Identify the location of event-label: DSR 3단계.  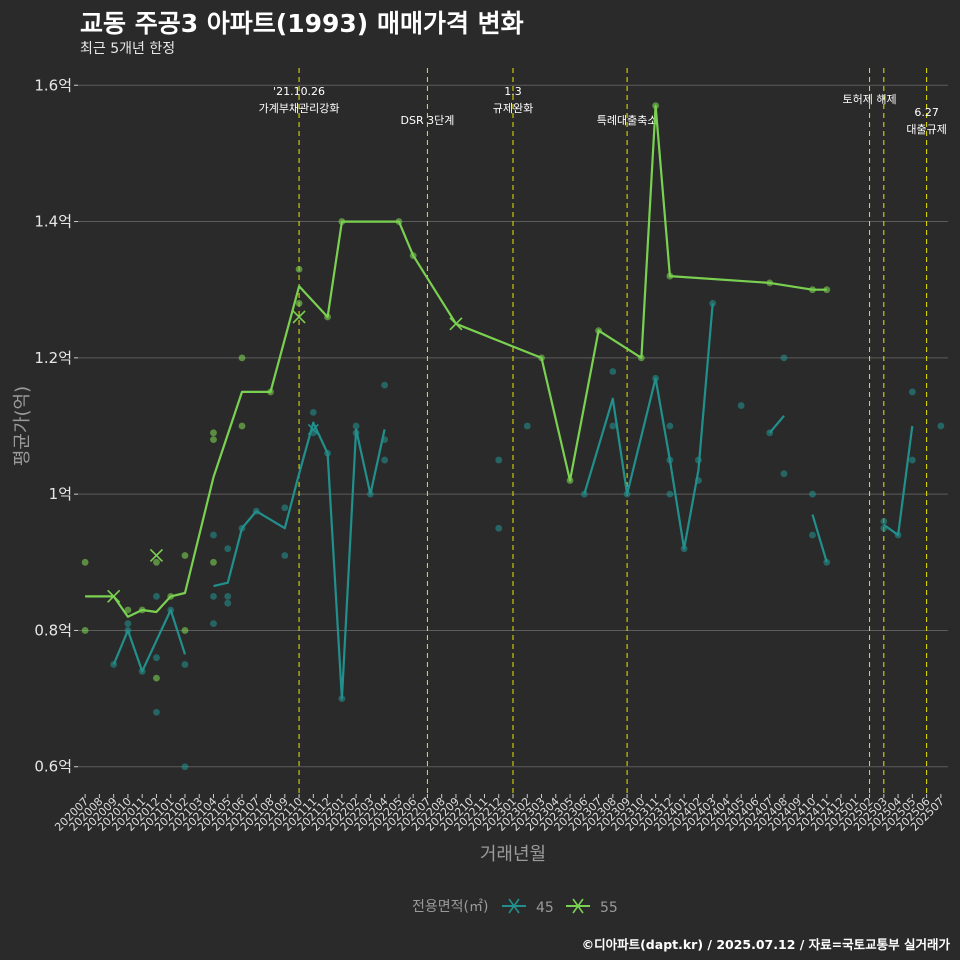
(428, 120).